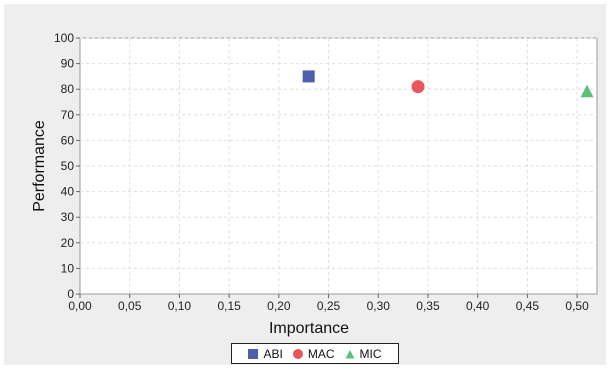 Image resolution: width=610 pixels, height=369 pixels. I want to click on legend-item-mac: MAC, so click(313, 353).